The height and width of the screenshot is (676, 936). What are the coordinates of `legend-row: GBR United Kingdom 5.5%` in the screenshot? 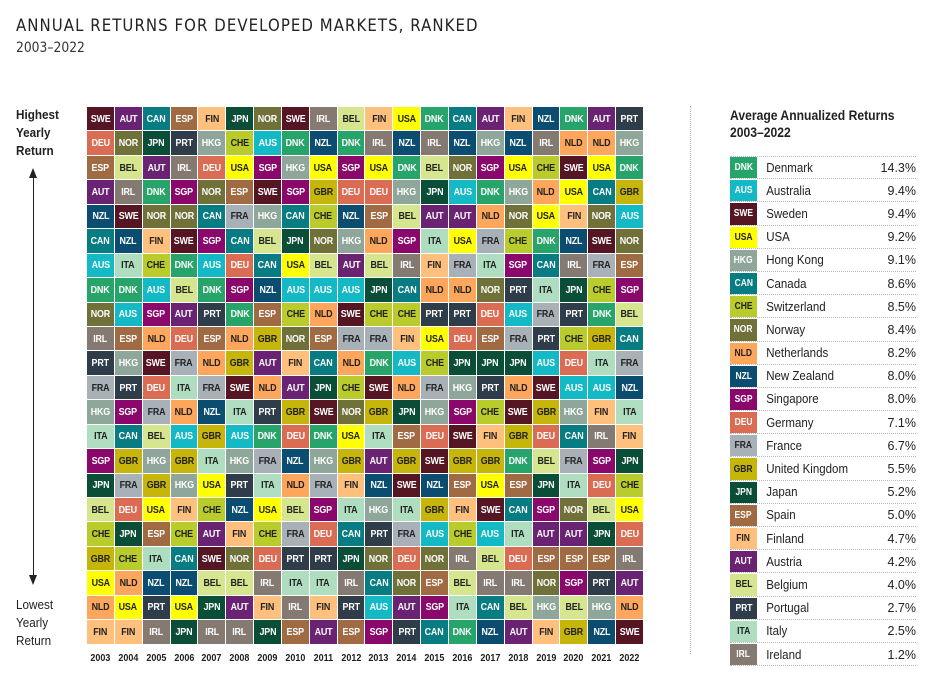 It's located at (823, 469).